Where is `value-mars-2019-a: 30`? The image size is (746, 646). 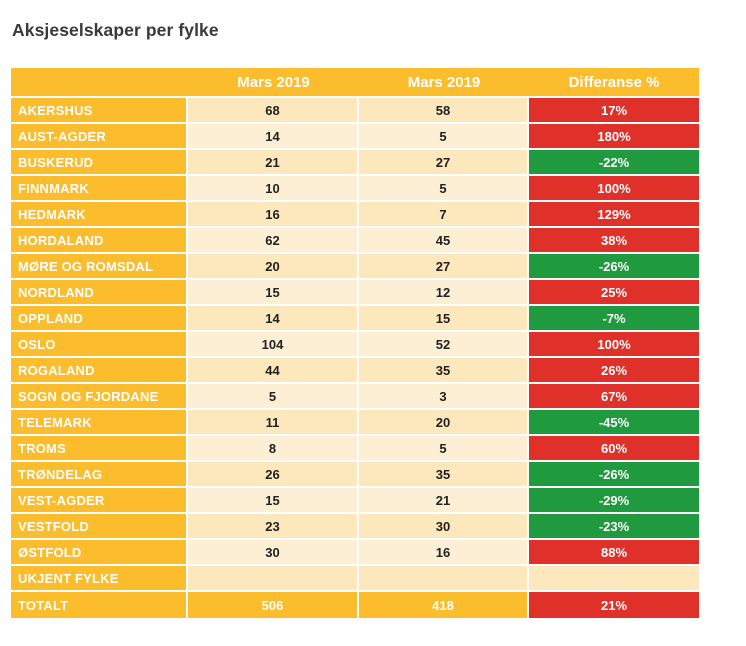
value-mars-2019-a: 30 is located at coordinates (273, 553).